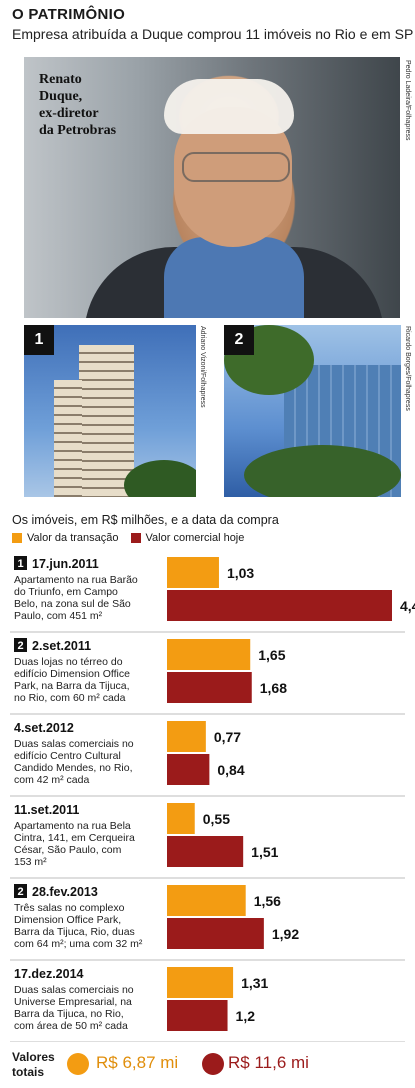  I want to click on entry-description-line: Barra da Tijuca, no Rio,, so click(69, 1014).